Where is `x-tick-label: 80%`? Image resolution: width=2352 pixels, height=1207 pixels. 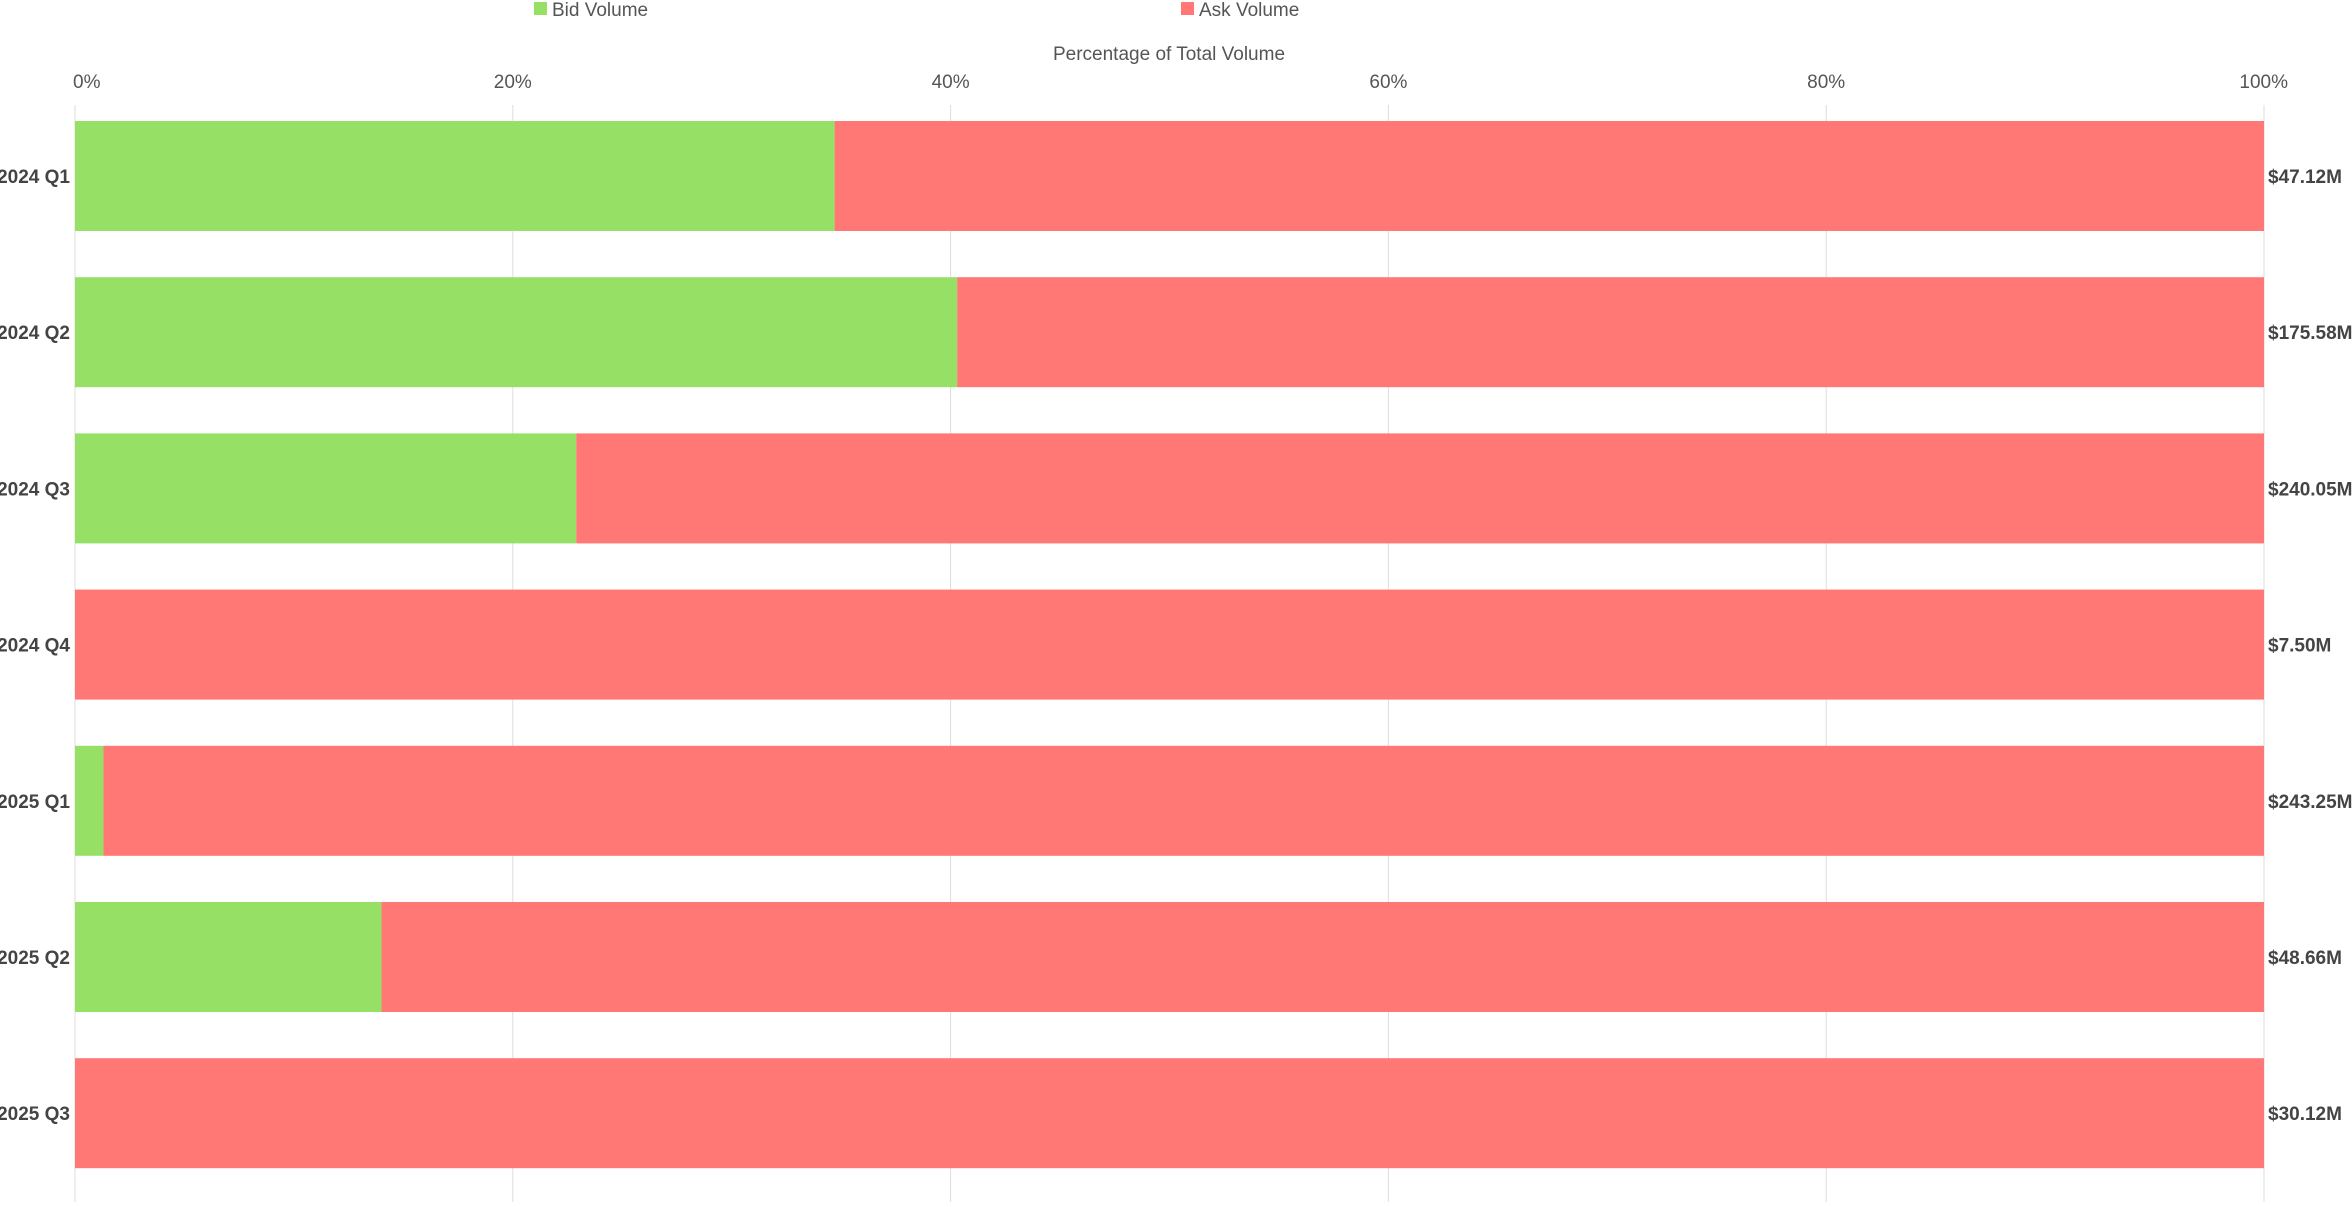
x-tick-label: 80% is located at coordinates (1826, 82).